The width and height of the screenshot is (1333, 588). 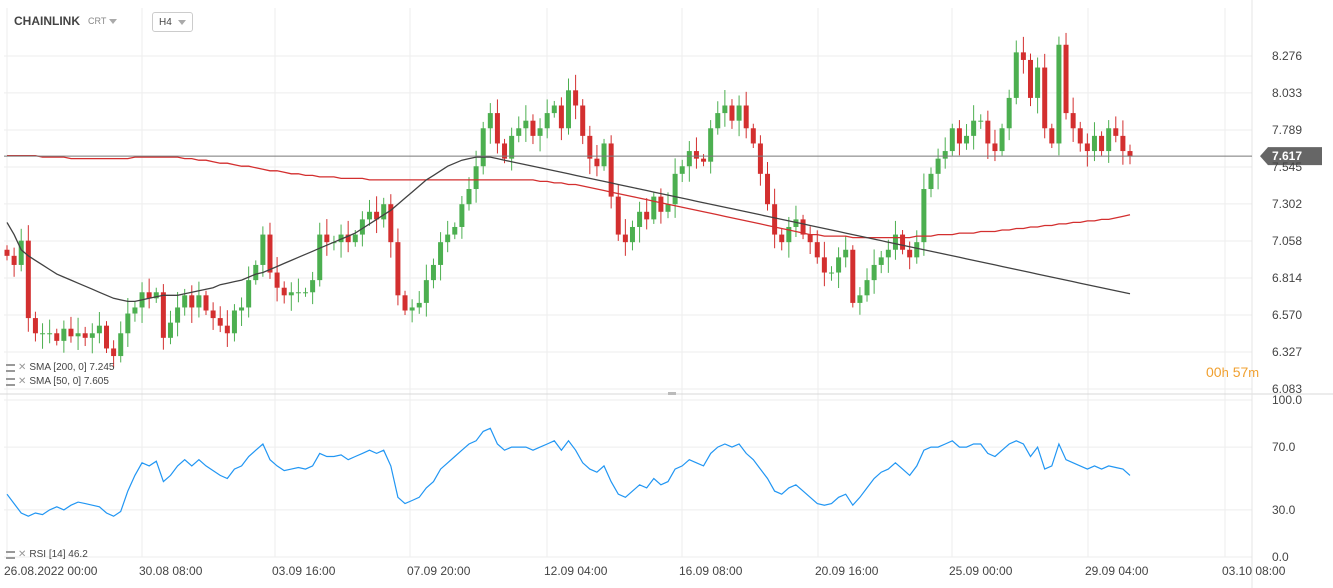 I want to click on price-tick-label: 7.058, so click(x=1287, y=241).